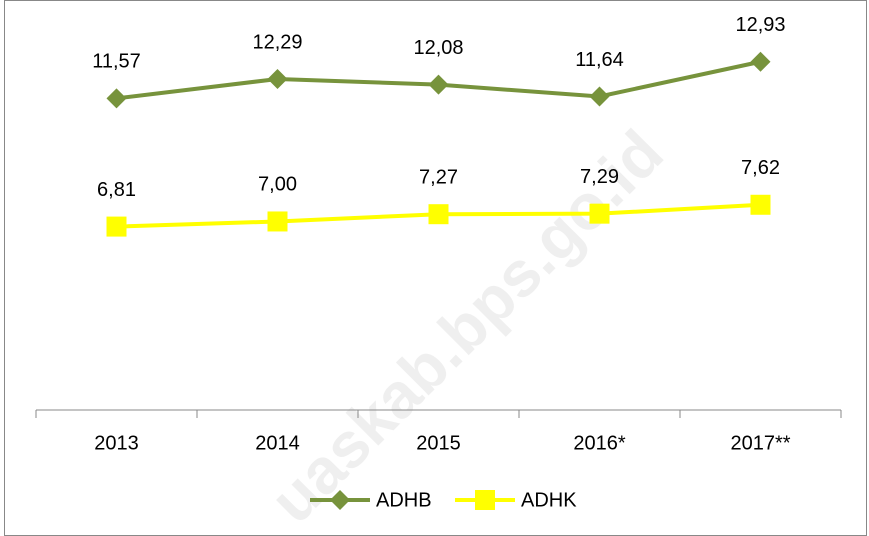  Describe the element at coordinates (599, 177) in the screenshot. I see `data-label: 7,29` at that location.